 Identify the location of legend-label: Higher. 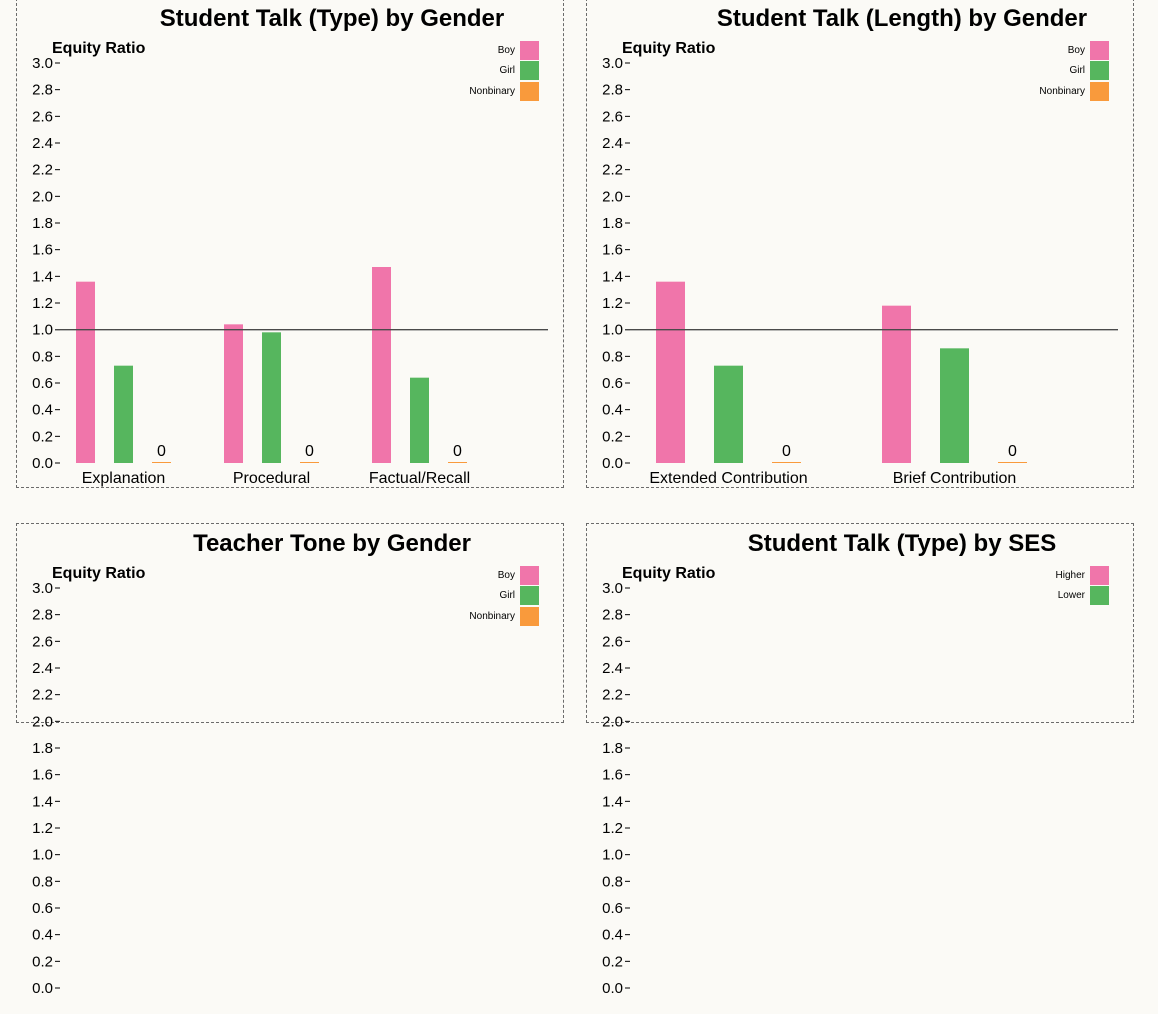
(1070, 575).